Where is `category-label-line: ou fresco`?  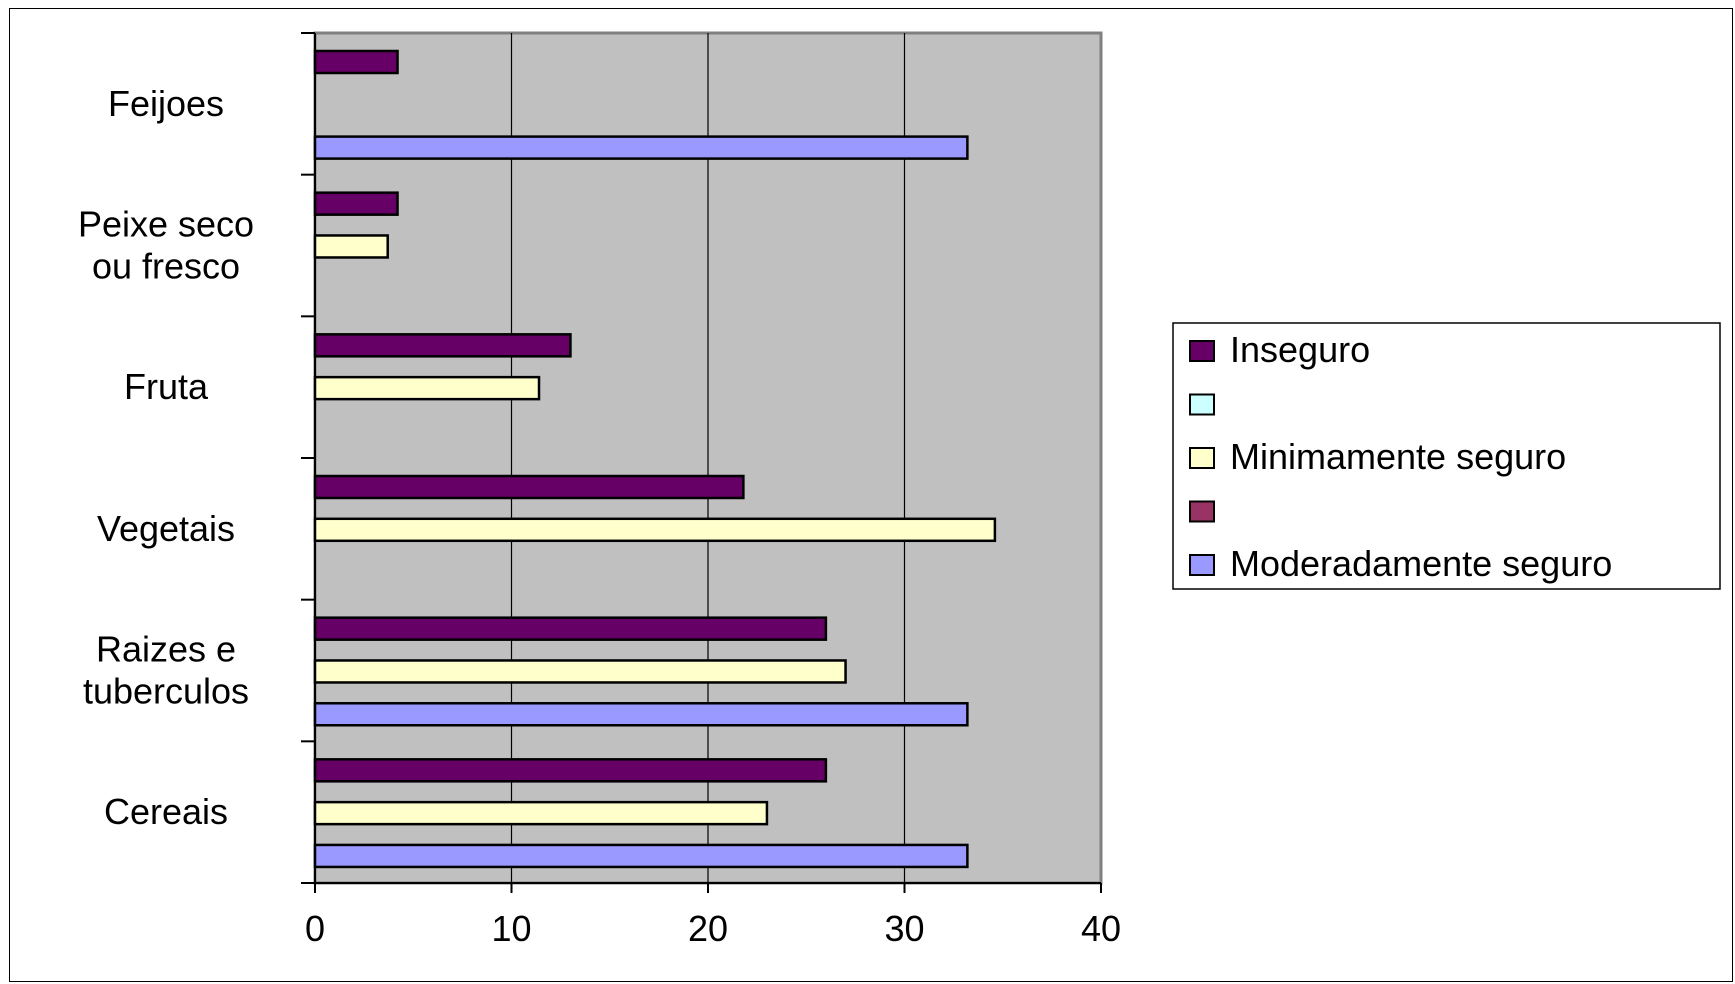 category-label-line: ou fresco is located at coordinates (166, 266).